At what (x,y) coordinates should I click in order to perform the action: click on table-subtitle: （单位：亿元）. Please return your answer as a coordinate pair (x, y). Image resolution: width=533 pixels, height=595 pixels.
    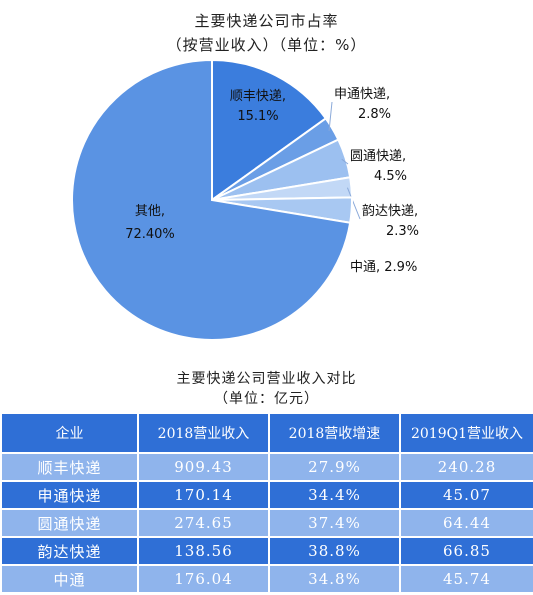
    Looking at the image, I should click on (266, 399).